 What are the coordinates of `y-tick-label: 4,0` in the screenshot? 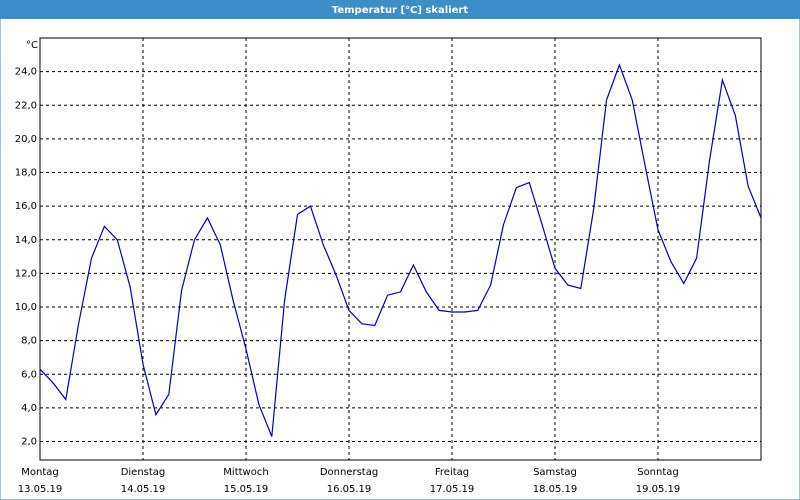 It's located at (29, 408).